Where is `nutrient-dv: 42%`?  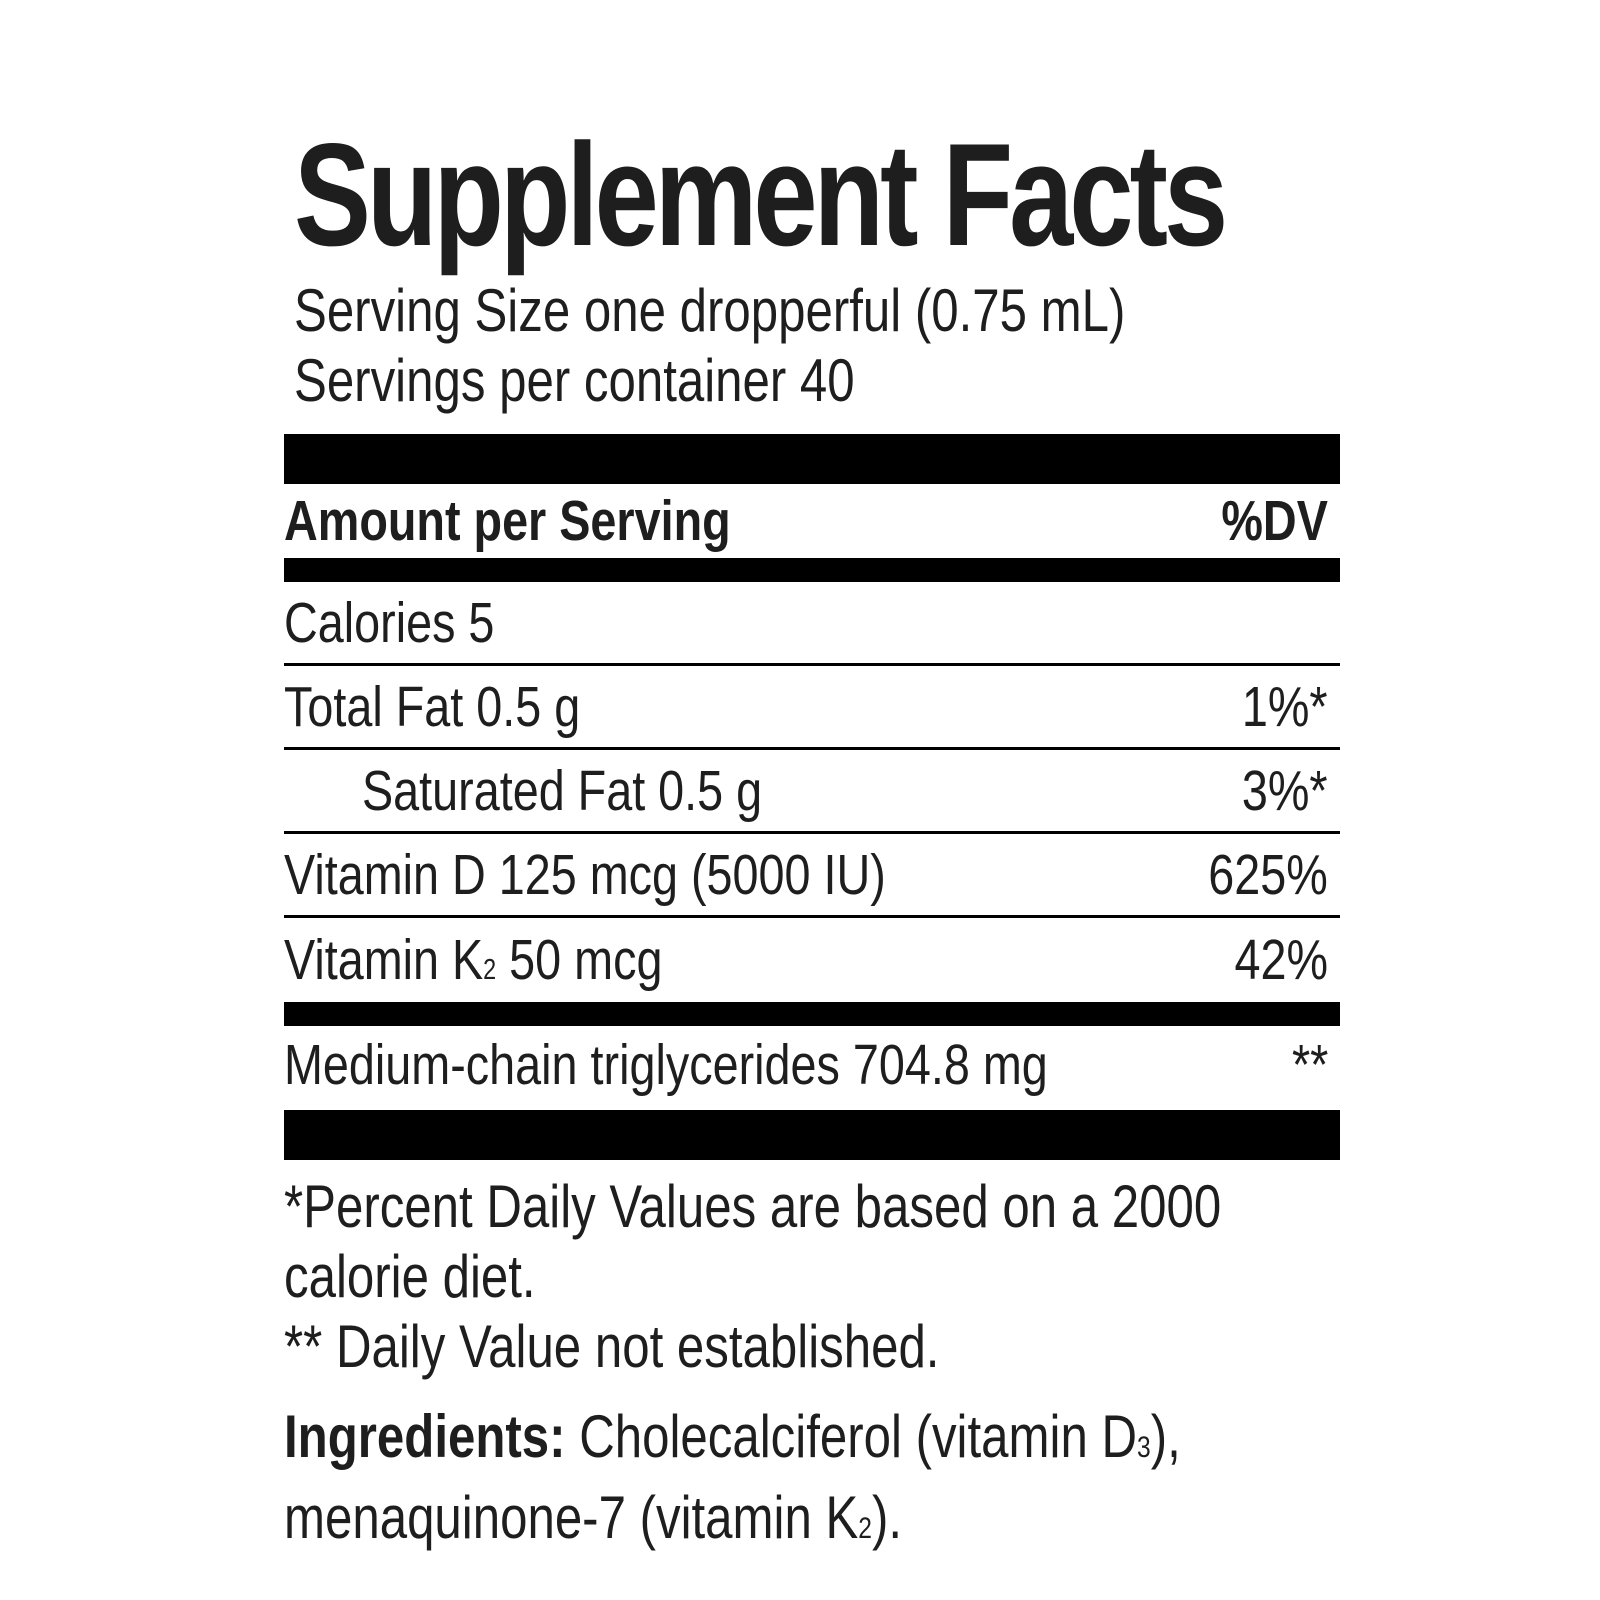 nutrient-dv: 42% is located at coordinates (1281, 960).